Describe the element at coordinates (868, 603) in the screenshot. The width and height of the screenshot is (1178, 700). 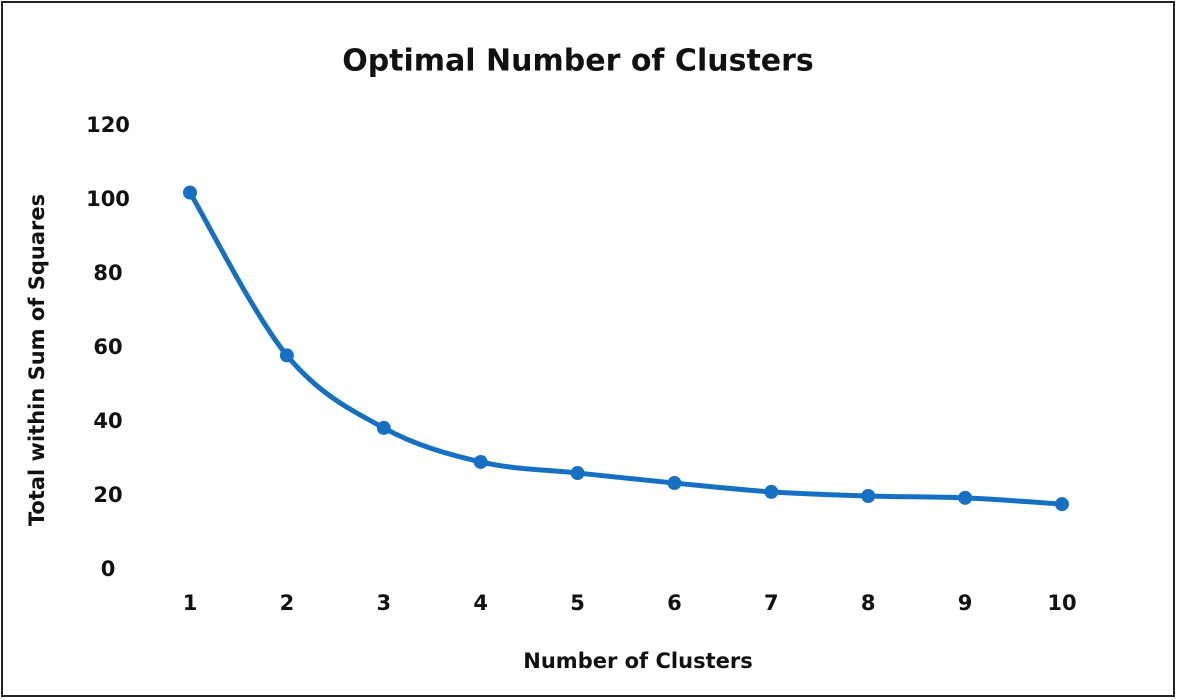
I see `x-tick-label: 8` at that location.